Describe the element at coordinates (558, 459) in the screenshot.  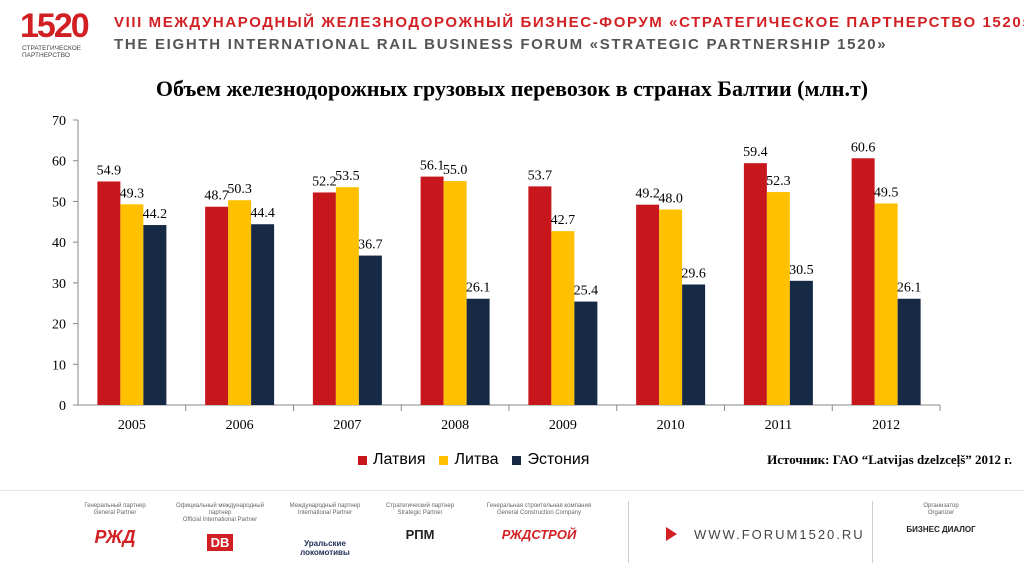
I see `legend-label: Эстония` at that location.